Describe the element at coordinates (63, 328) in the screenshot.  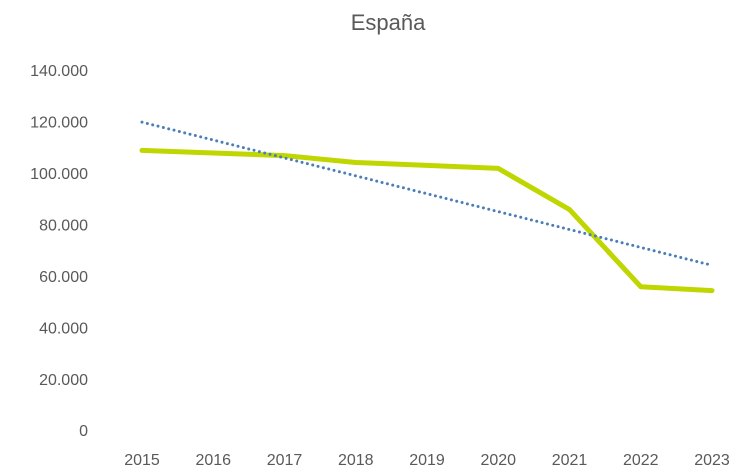
I see `y-tick-label: 40.000` at that location.